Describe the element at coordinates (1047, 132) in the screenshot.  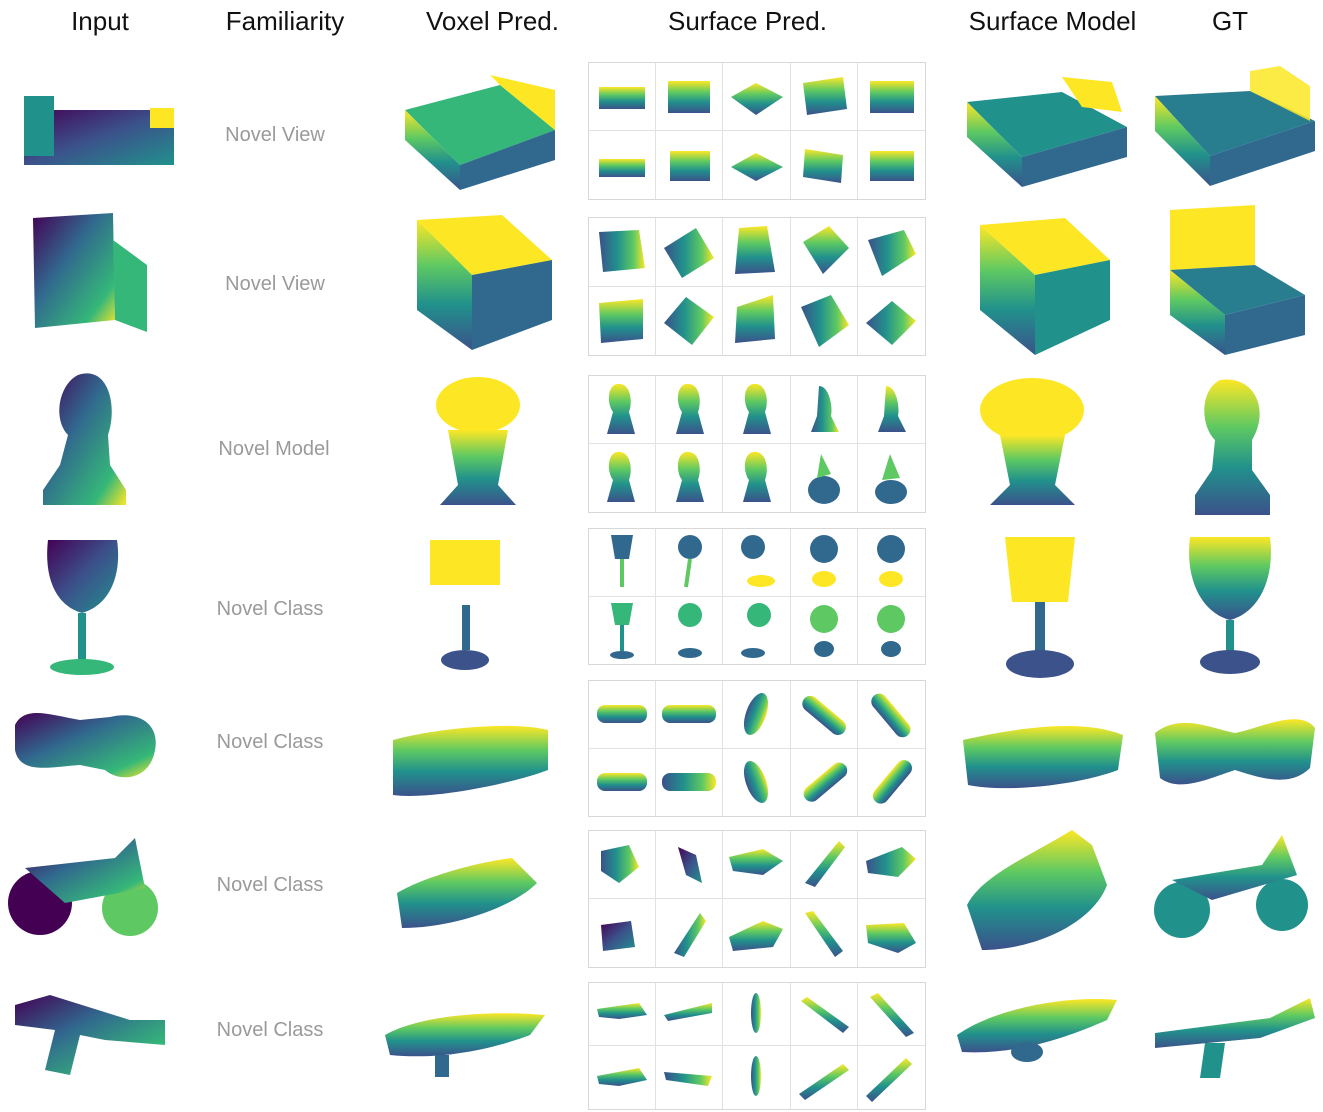
I see `surface-model-bed` at that location.